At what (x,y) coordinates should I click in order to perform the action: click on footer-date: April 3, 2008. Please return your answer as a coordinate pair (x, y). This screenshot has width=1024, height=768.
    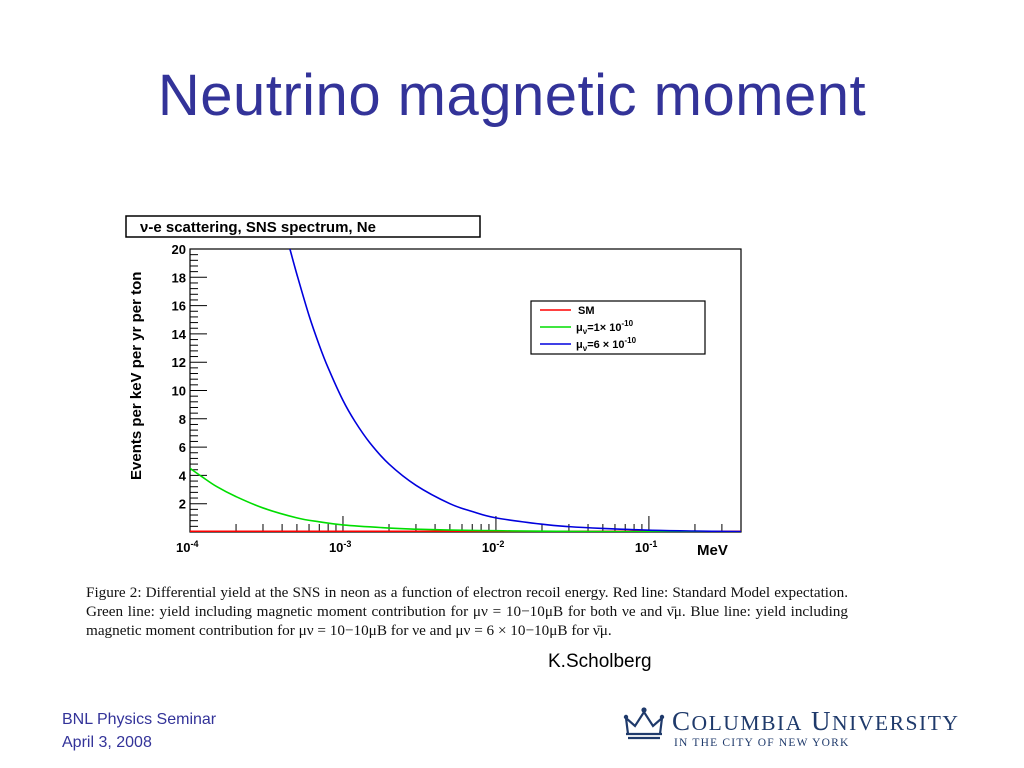
    Looking at the image, I should click on (107, 742).